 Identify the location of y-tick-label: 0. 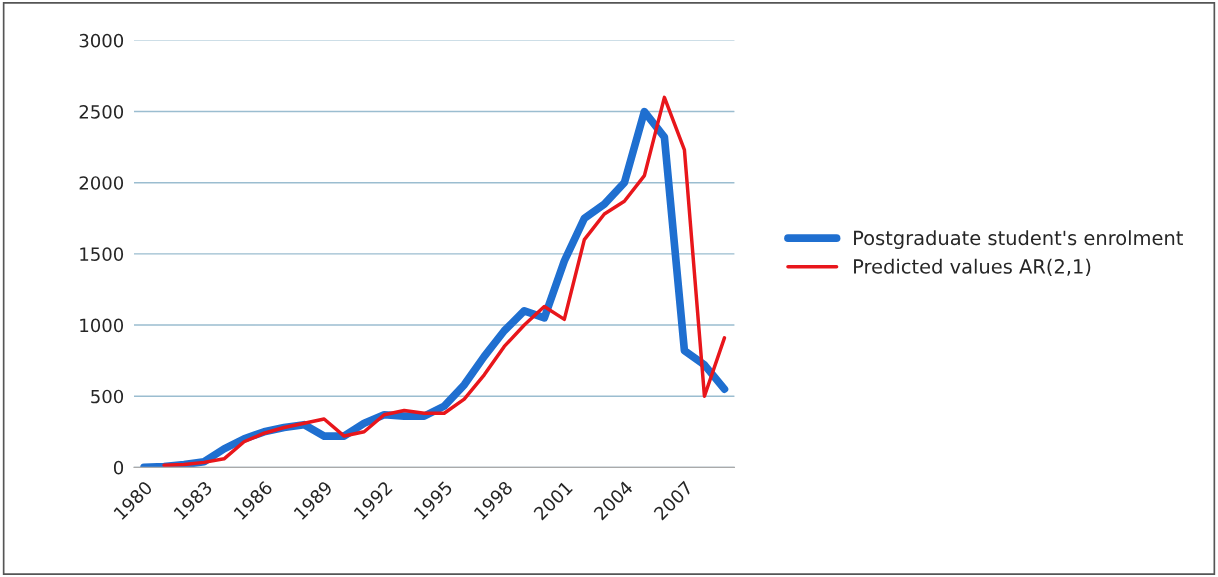
(118, 467).